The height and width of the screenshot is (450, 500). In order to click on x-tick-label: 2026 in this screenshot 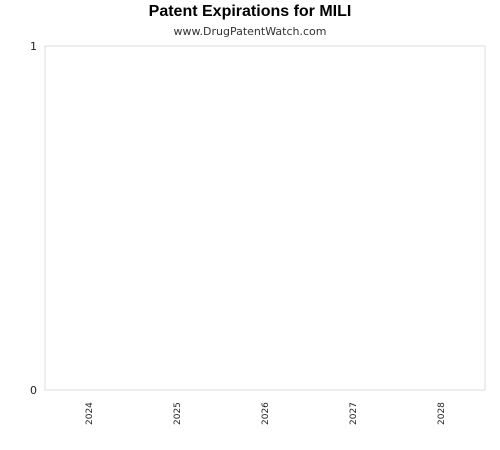, I will do `click(266, 413)`.